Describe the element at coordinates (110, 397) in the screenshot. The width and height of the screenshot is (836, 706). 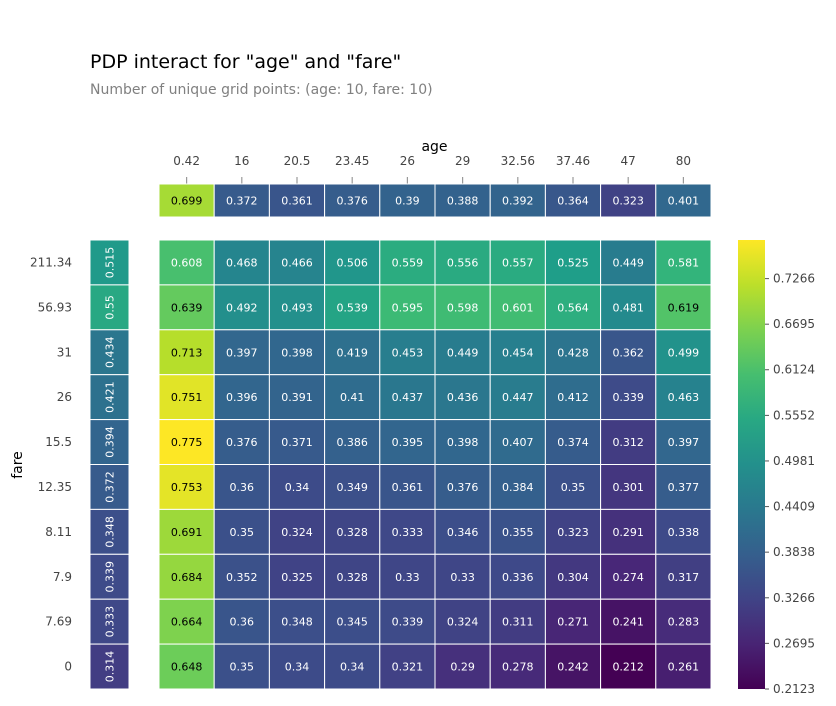
I see `fare-marginal-label: 0.421` at that location.